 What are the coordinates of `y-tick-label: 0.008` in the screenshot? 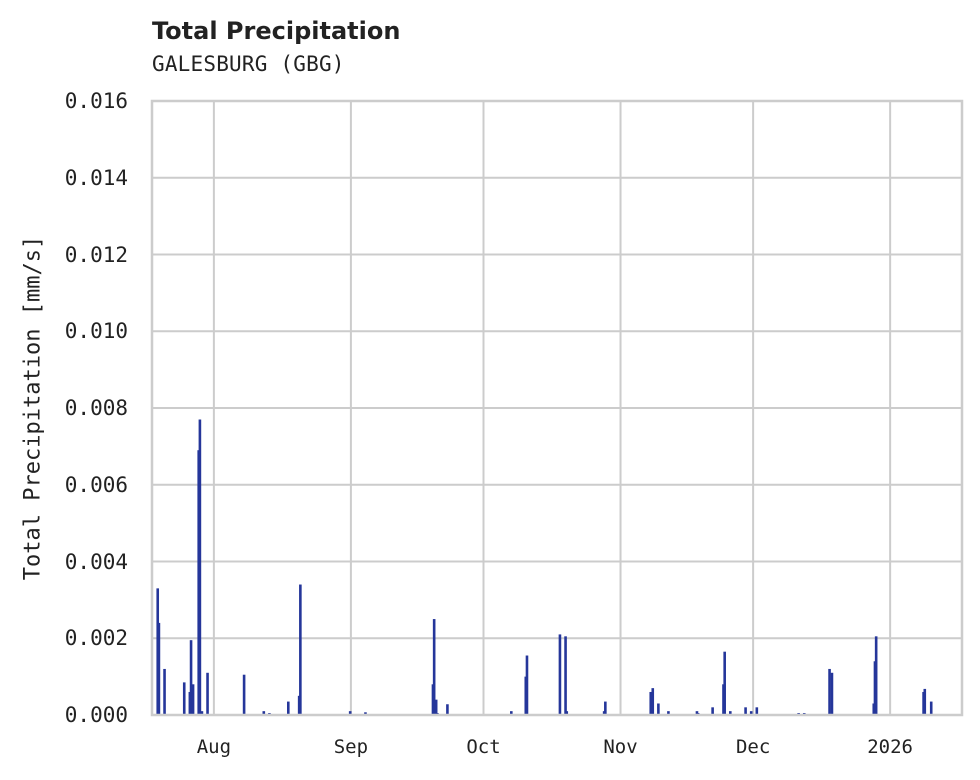 It's located at (96, 408).